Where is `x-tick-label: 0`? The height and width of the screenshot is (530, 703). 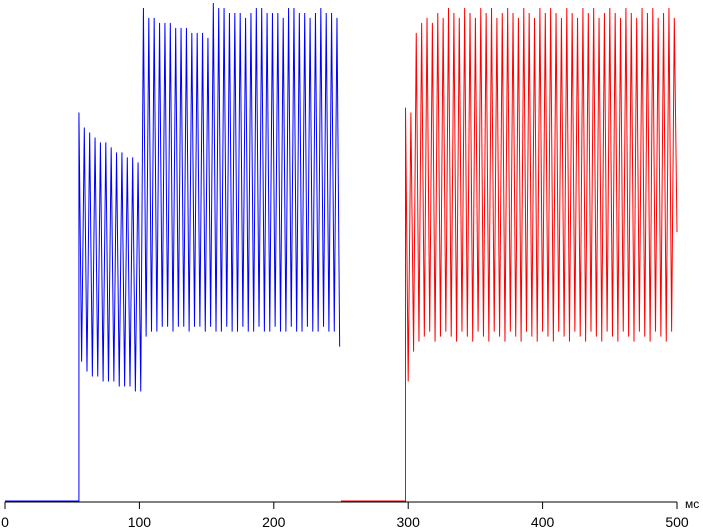
x-tick-label: 0 is located at coordinates (5, 522).